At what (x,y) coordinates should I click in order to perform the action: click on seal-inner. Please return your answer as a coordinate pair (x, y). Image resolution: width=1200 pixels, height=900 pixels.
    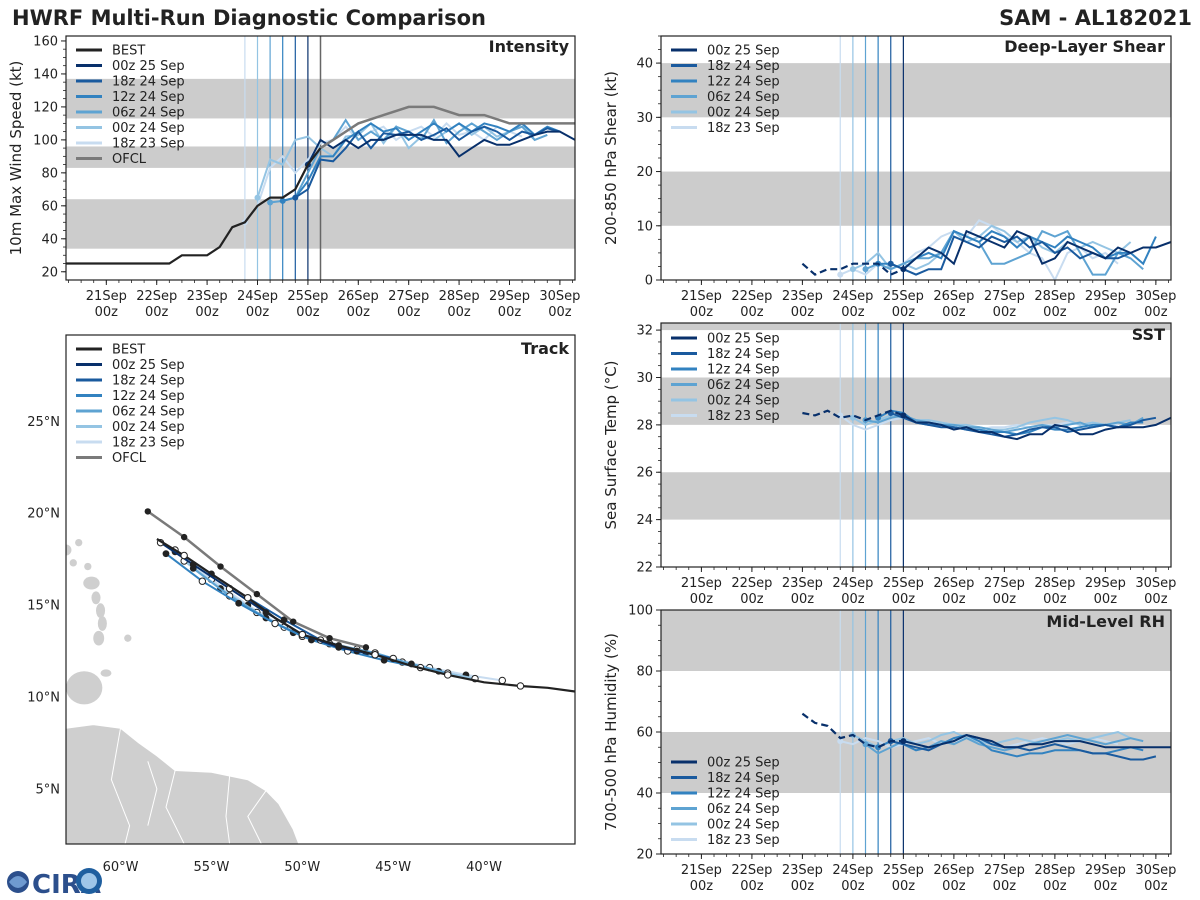
    Looking at the image, I should click on (89, 881).